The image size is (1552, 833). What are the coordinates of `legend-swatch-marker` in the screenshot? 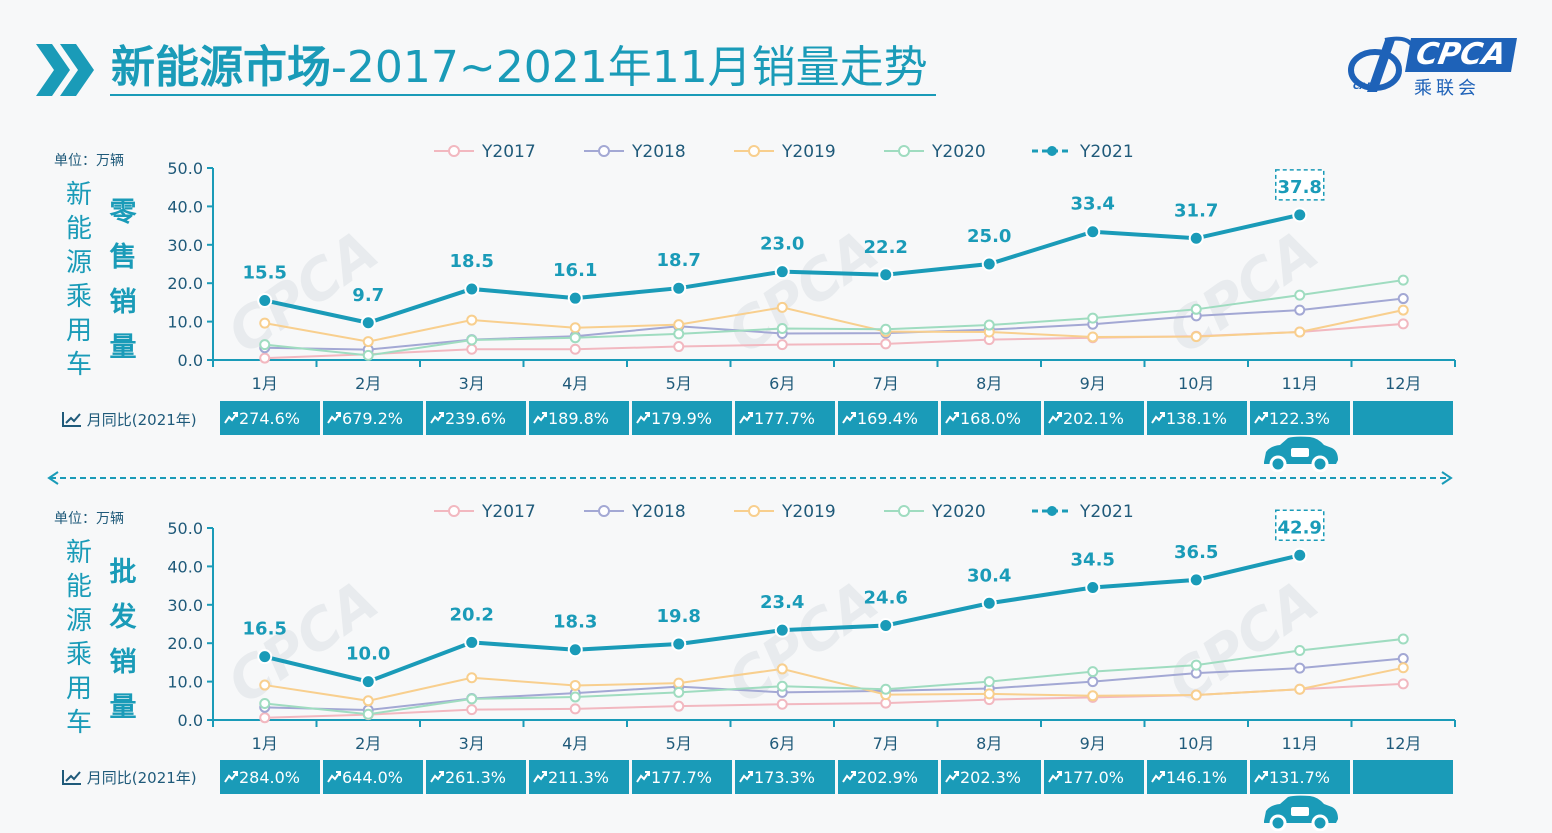 It's located at (754, 511).